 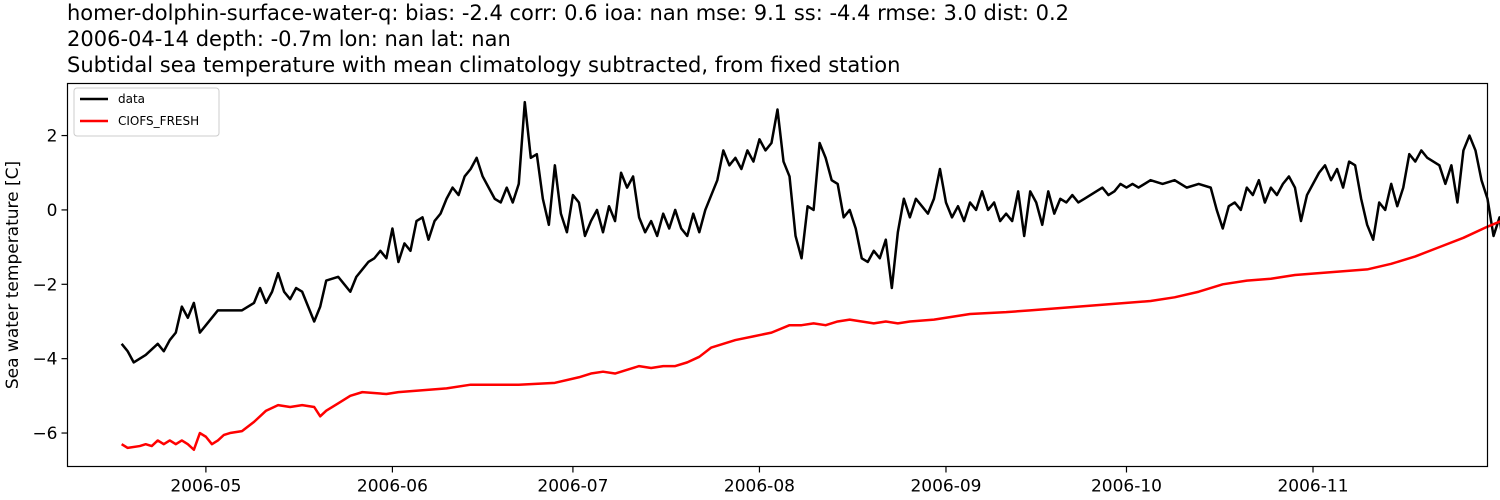 I want to click on y-axis: −6 −4 −2 0 2, so click(x=50, y=285).